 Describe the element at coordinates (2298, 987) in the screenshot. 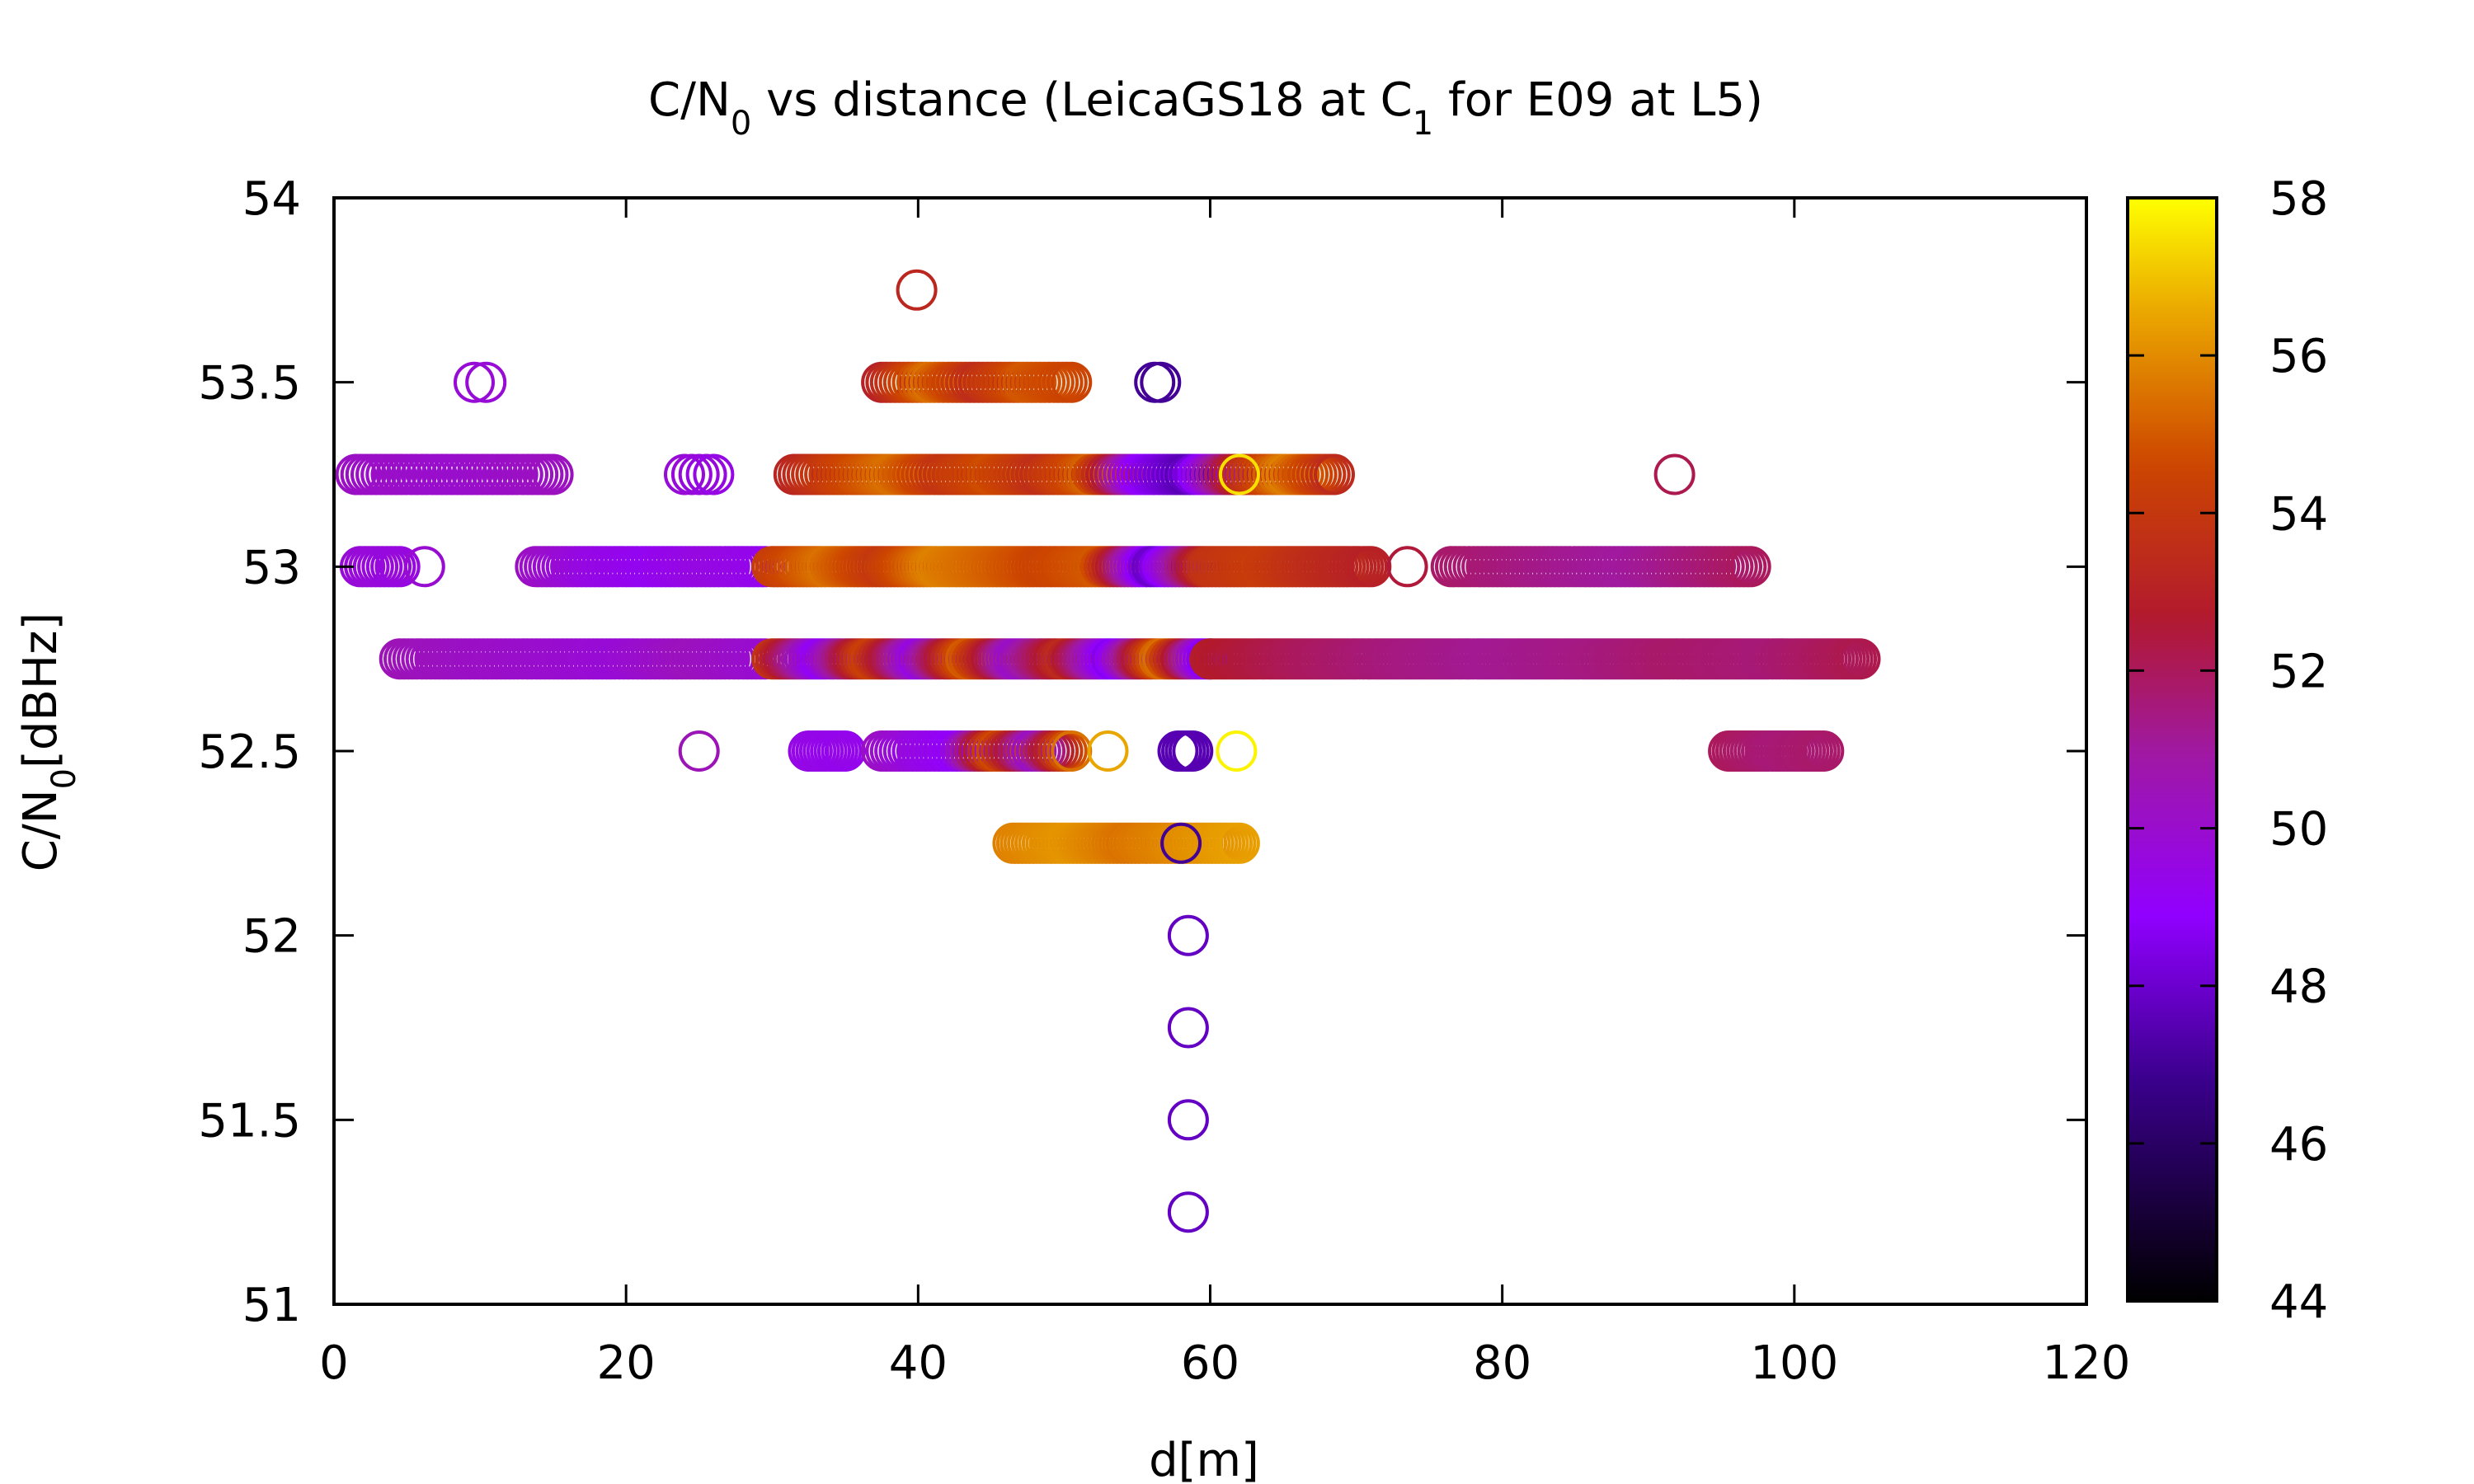

I see `colorbar-tick-label: 48` at that location.